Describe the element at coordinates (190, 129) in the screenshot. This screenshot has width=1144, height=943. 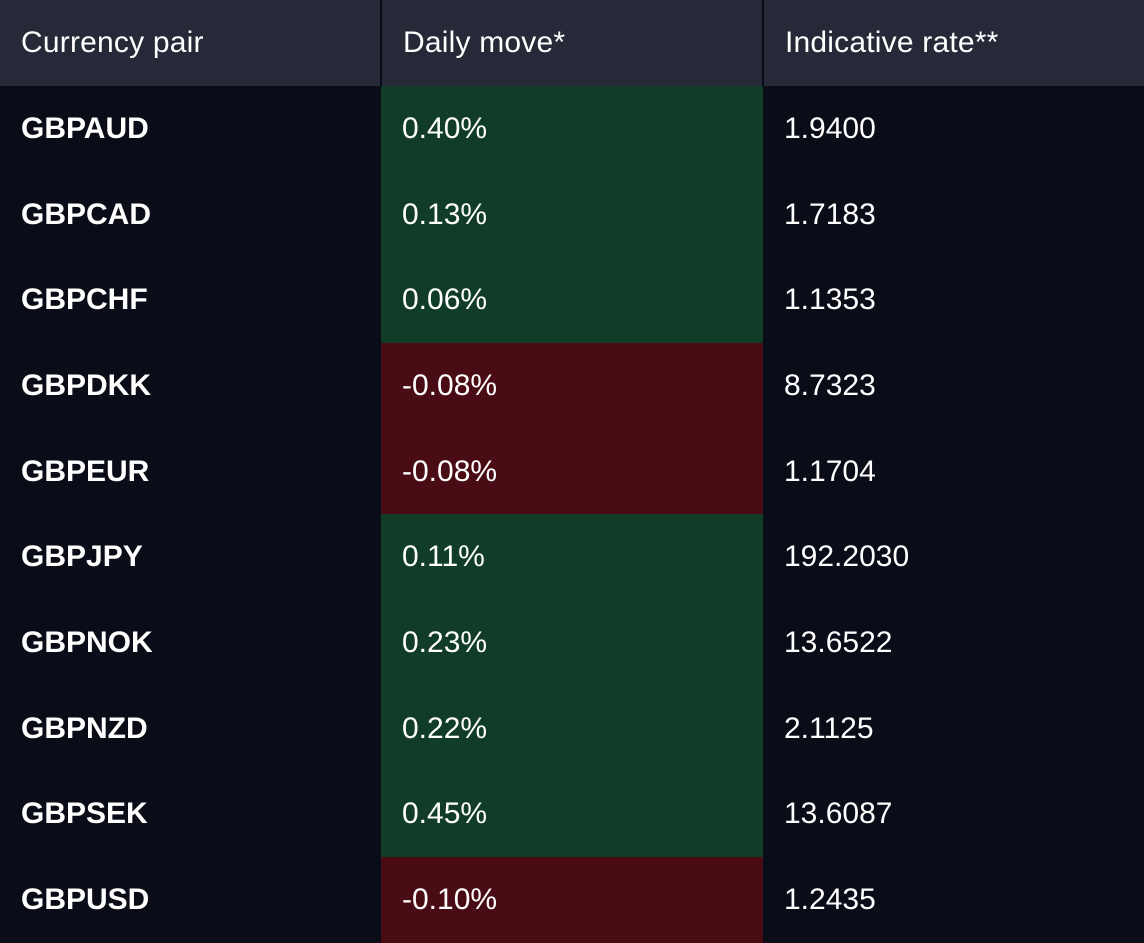
I see `currency-pair-cell: GBPAUD` at that location.